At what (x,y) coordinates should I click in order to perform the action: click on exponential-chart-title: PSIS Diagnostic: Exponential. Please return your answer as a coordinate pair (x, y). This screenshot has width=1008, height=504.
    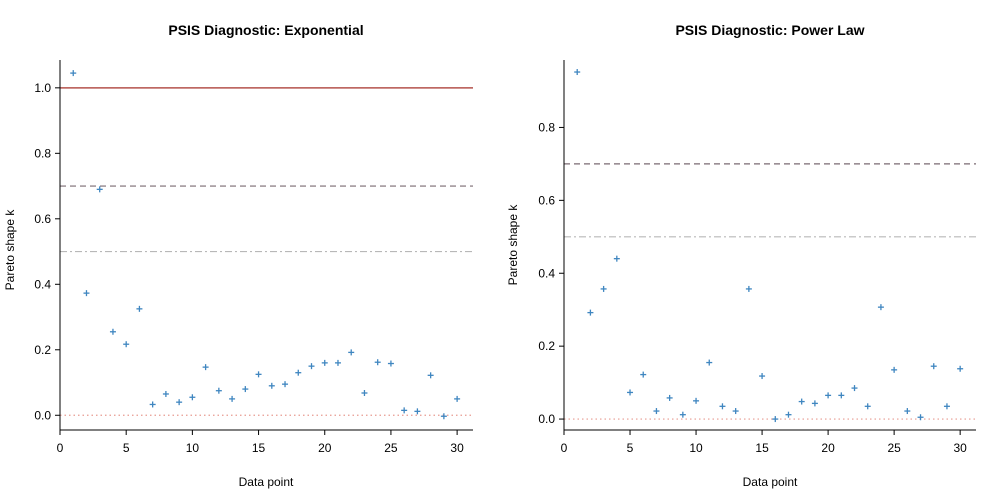
    Looking at the image, I should click on (265, 30).